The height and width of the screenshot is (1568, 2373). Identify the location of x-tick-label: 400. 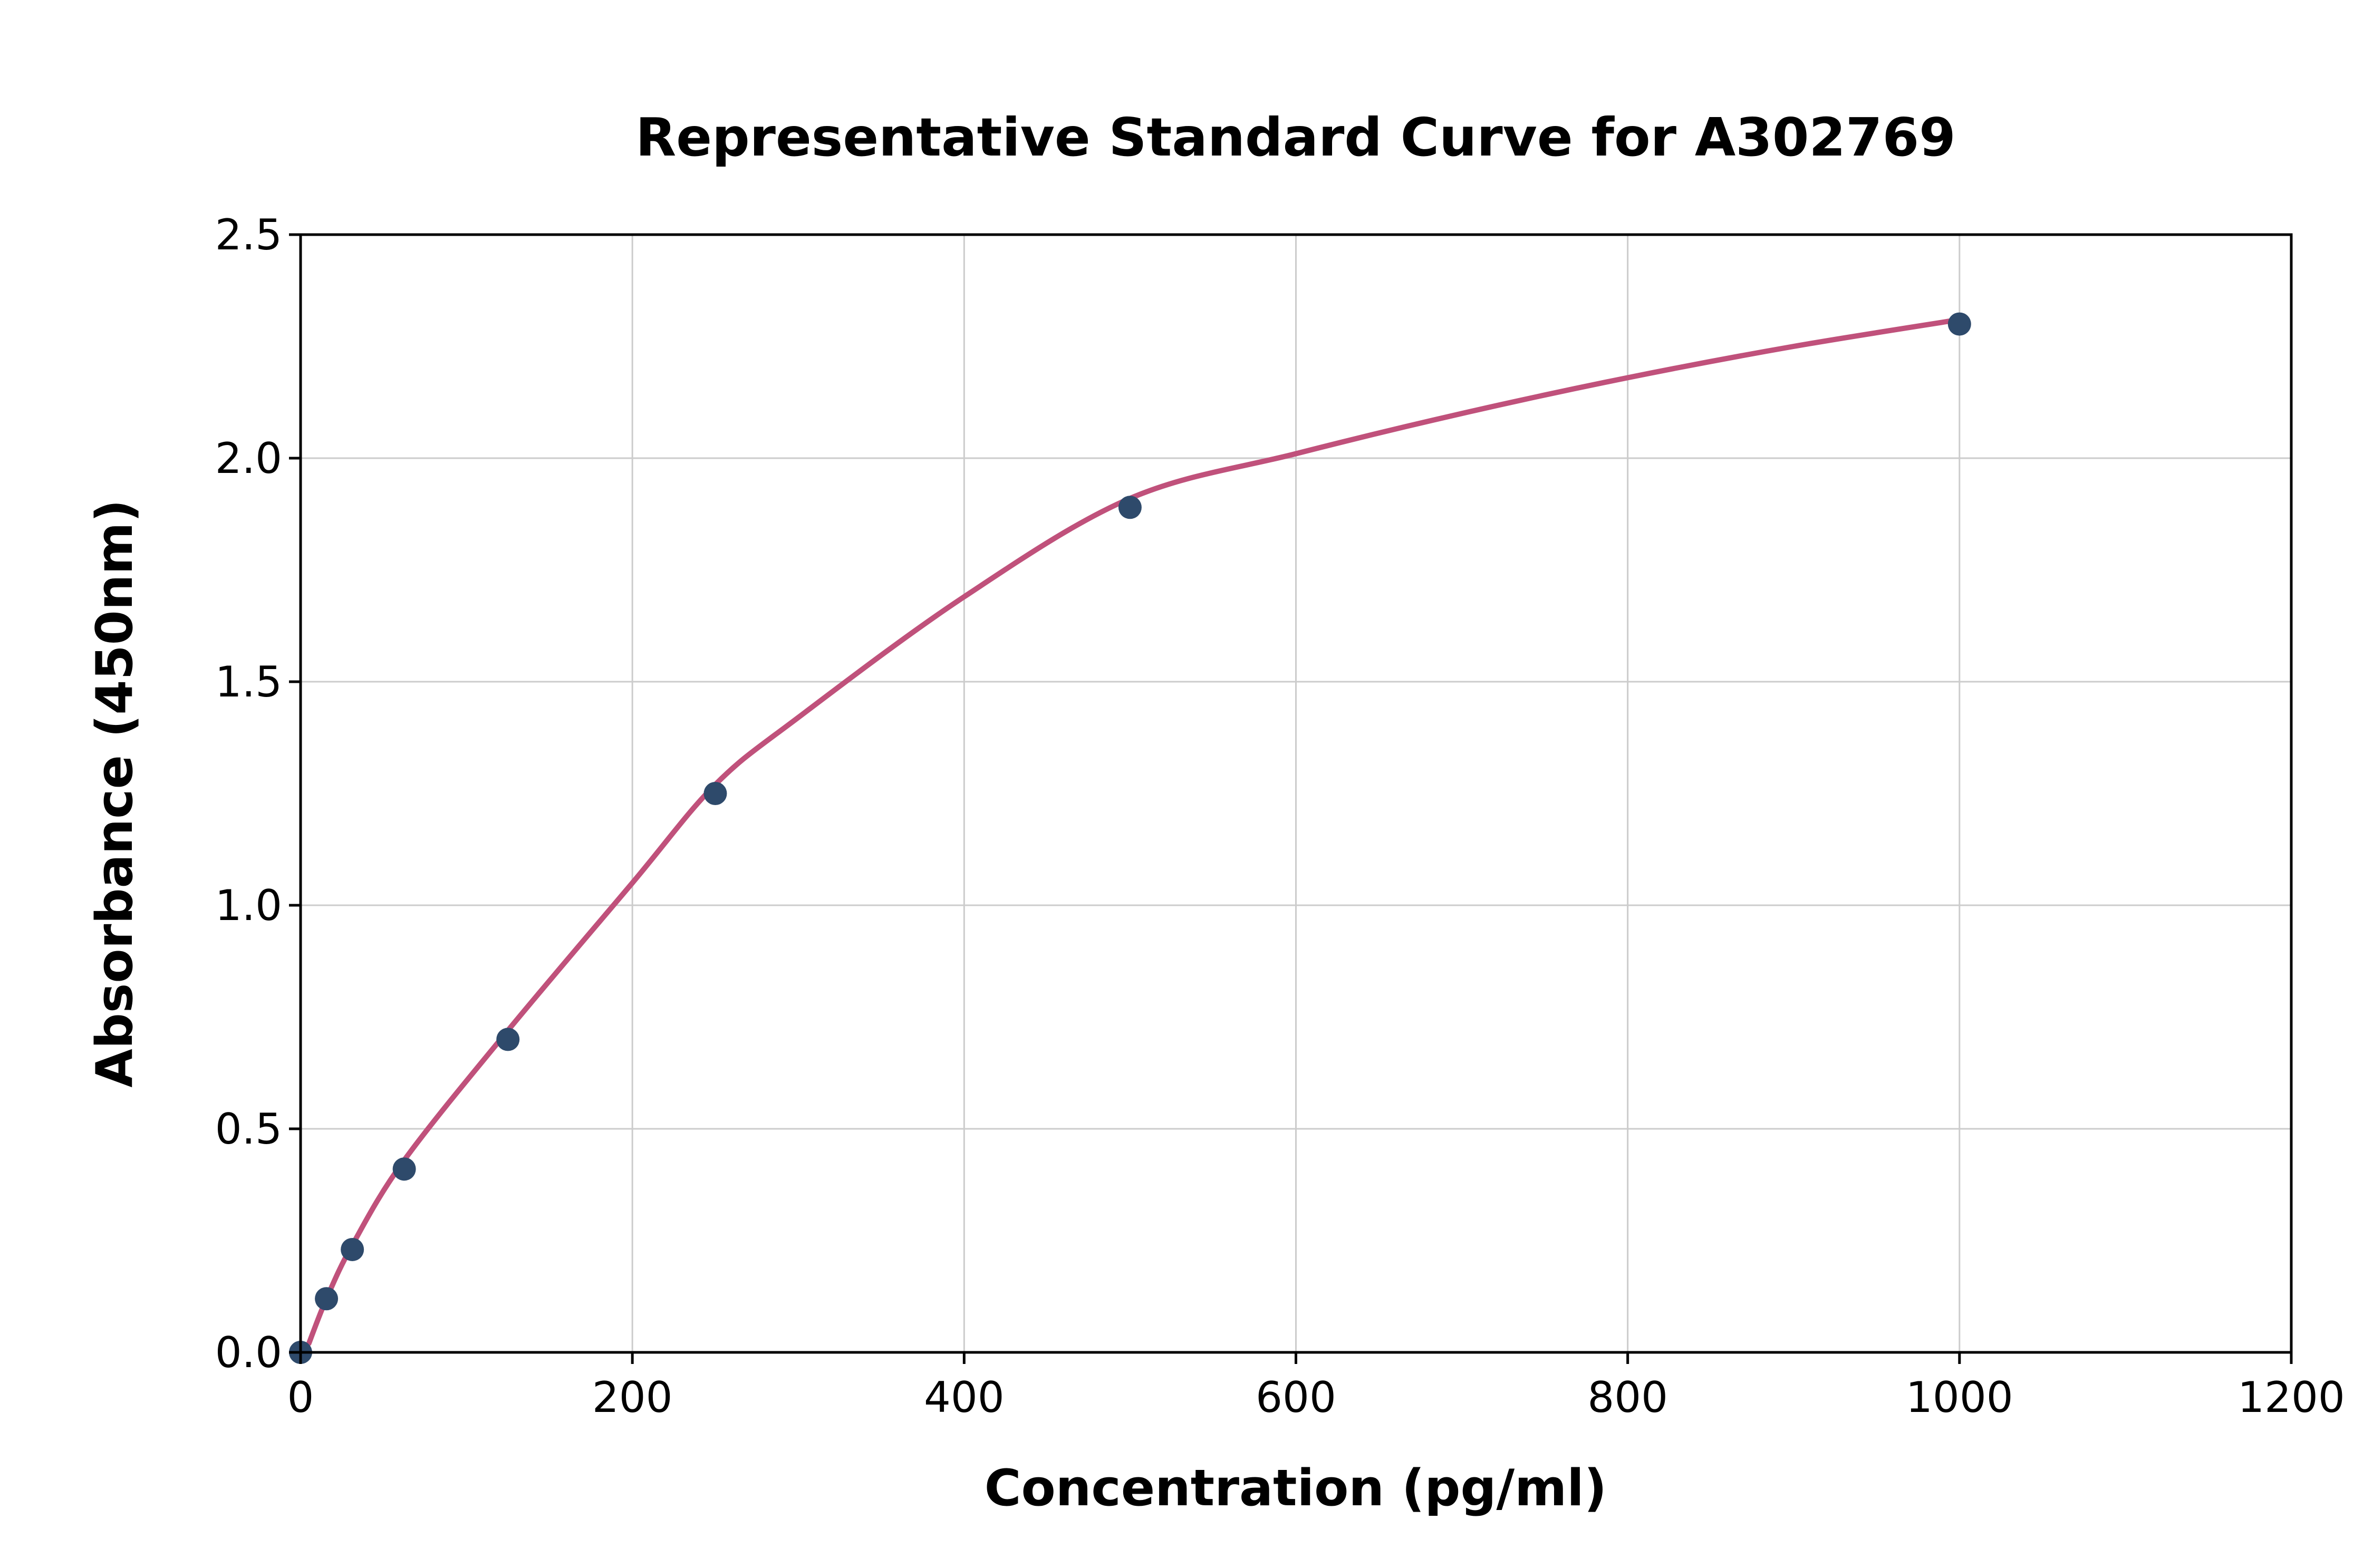
(964, 1397).